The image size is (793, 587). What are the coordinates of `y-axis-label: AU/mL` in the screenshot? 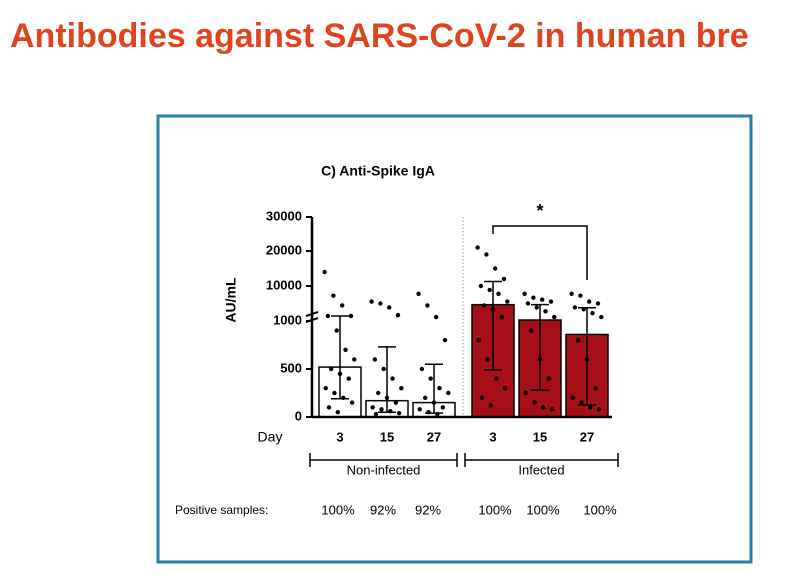 It's located at (231, 300).